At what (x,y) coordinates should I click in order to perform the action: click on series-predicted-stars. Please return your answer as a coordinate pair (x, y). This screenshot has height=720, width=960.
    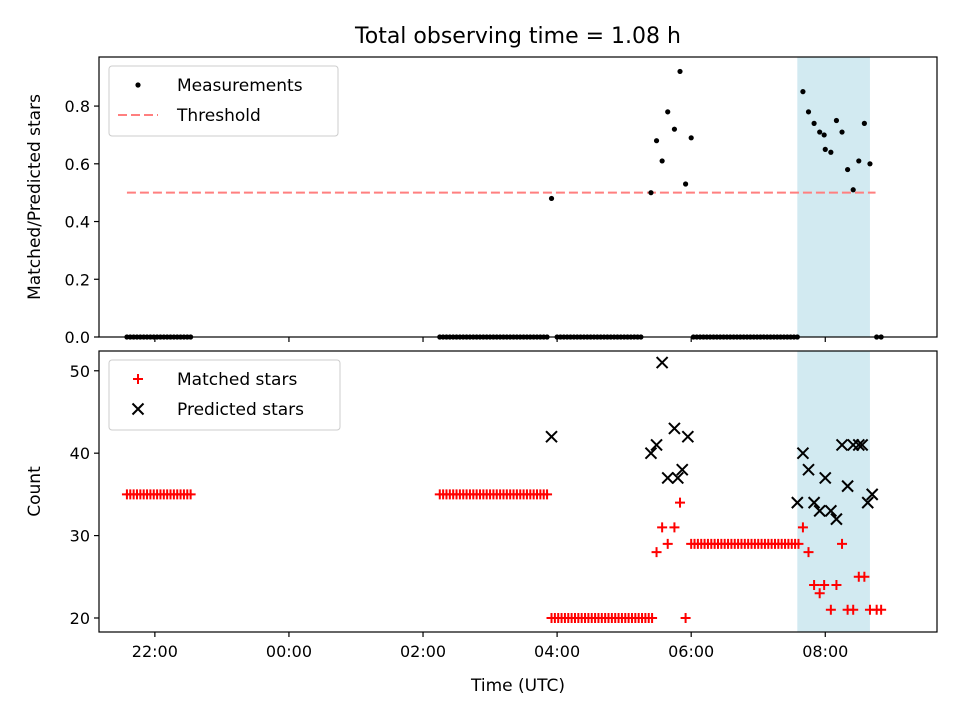
    Looking at the image, I should click on (712, 441).